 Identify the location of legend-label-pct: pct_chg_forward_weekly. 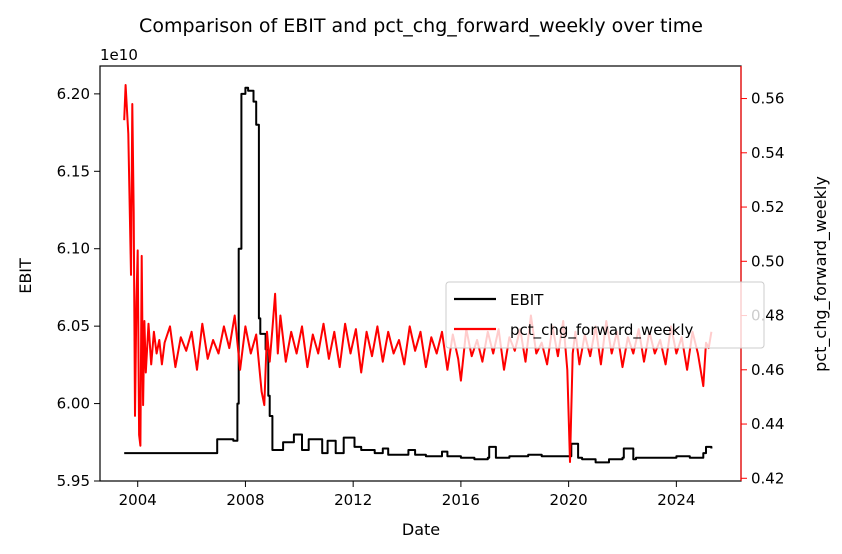
(602, 330).